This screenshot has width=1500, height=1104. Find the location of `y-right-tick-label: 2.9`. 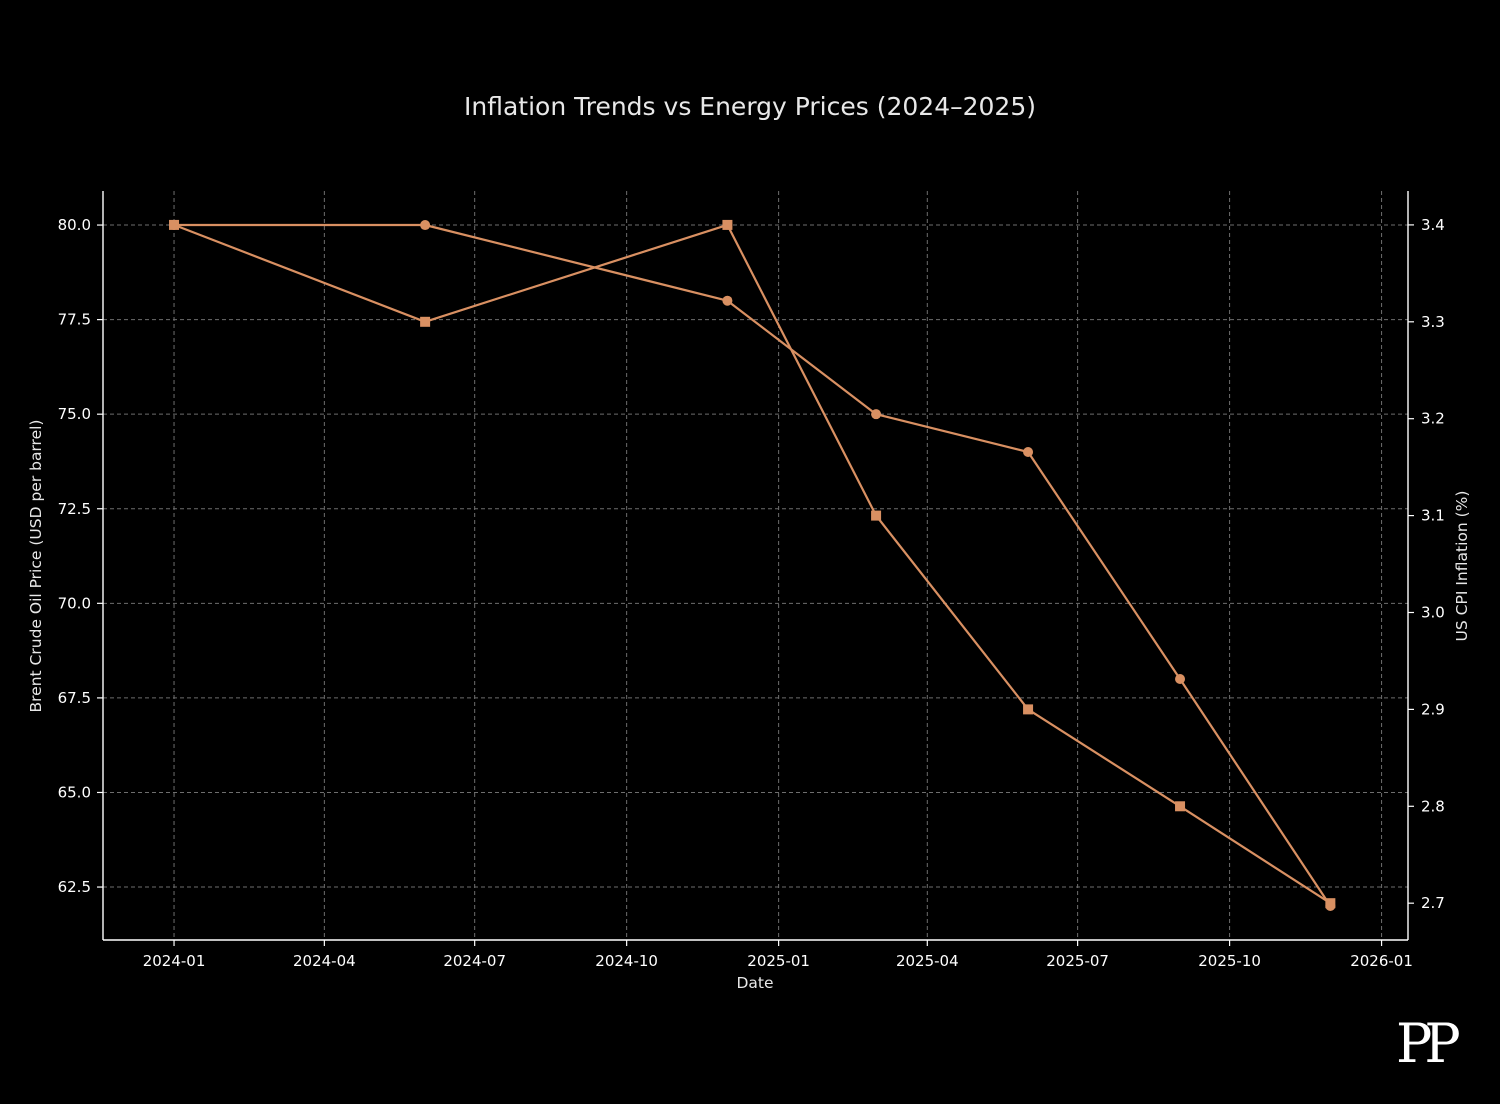

y-right-tick-label: 2.9 is located at coordinates (1433, 709).